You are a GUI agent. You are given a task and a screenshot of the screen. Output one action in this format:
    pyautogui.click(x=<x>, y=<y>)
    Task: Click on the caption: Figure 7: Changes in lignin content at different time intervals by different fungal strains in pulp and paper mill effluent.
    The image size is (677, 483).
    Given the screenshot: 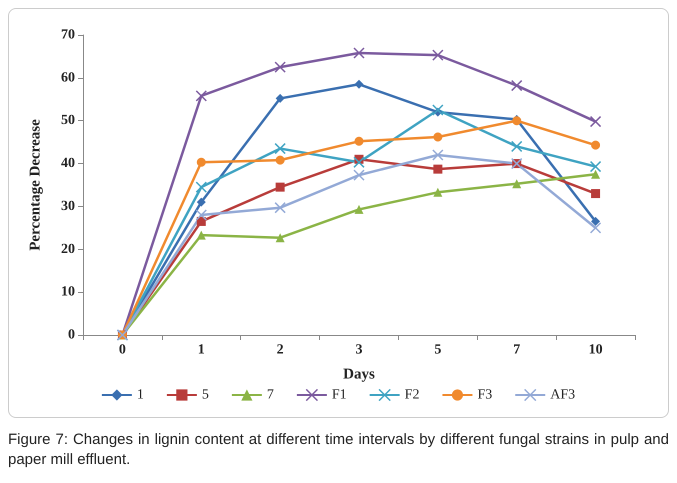 What is the action you would take?
    pyautogui.click(x=338, y=450)
    